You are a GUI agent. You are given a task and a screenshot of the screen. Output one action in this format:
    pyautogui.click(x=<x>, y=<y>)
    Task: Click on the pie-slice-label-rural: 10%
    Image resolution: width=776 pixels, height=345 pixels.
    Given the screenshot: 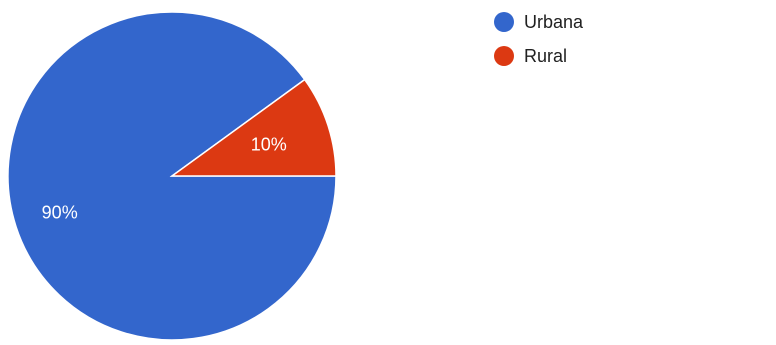 What is the action you would take?
    pyautogui.click(x=269, y=145)
    